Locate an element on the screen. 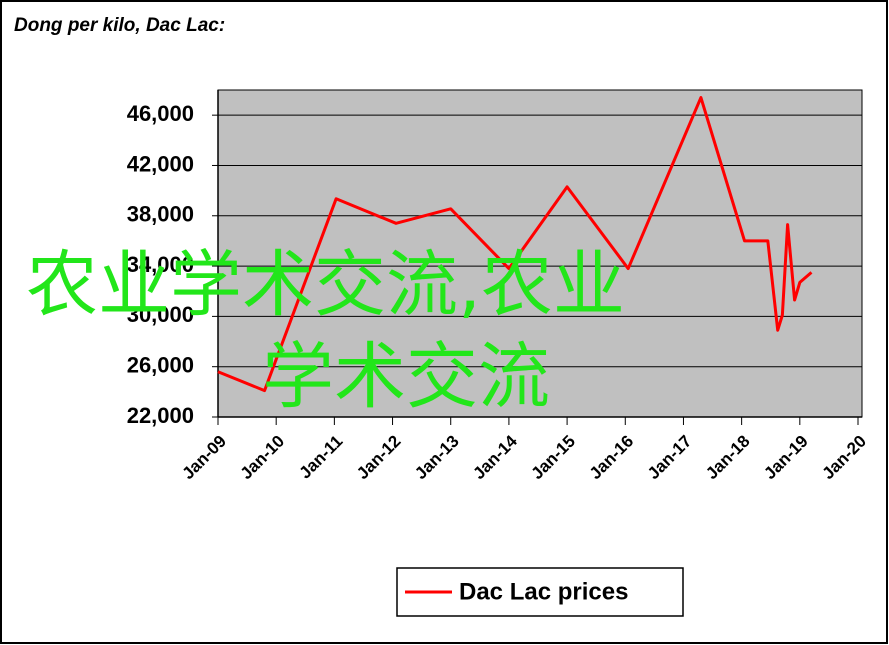  y-tick-label: 42,000 is located at coordinates (160, 163).